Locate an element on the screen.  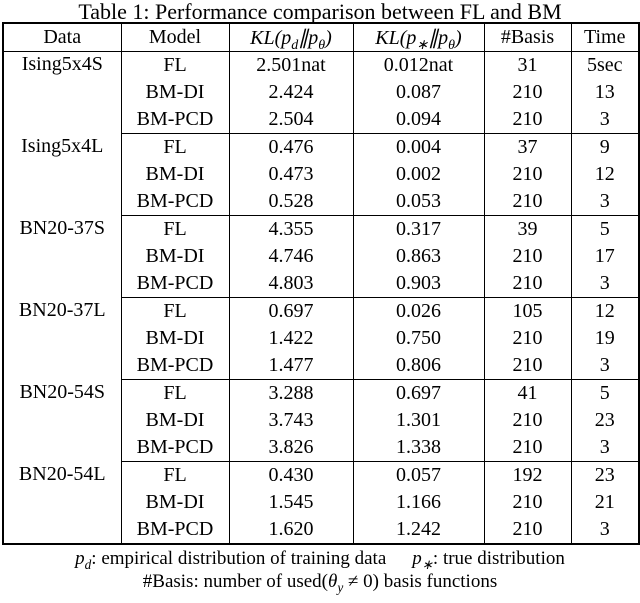
cell-basis: 37 is located at coordinates (527, 147).